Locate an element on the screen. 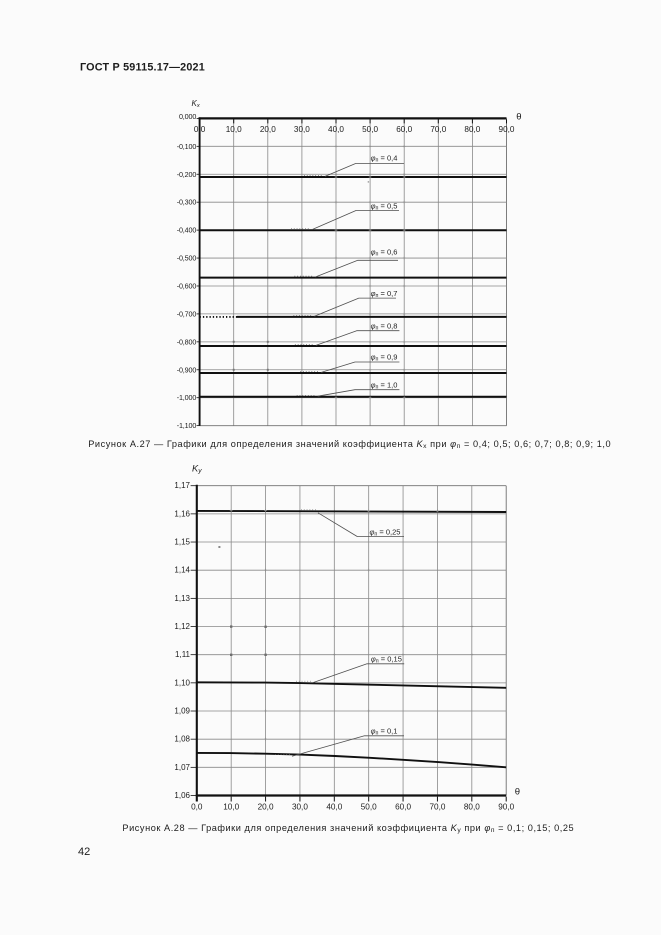  svg-text: φп = 1,0 is located at coordinates (384, 385).